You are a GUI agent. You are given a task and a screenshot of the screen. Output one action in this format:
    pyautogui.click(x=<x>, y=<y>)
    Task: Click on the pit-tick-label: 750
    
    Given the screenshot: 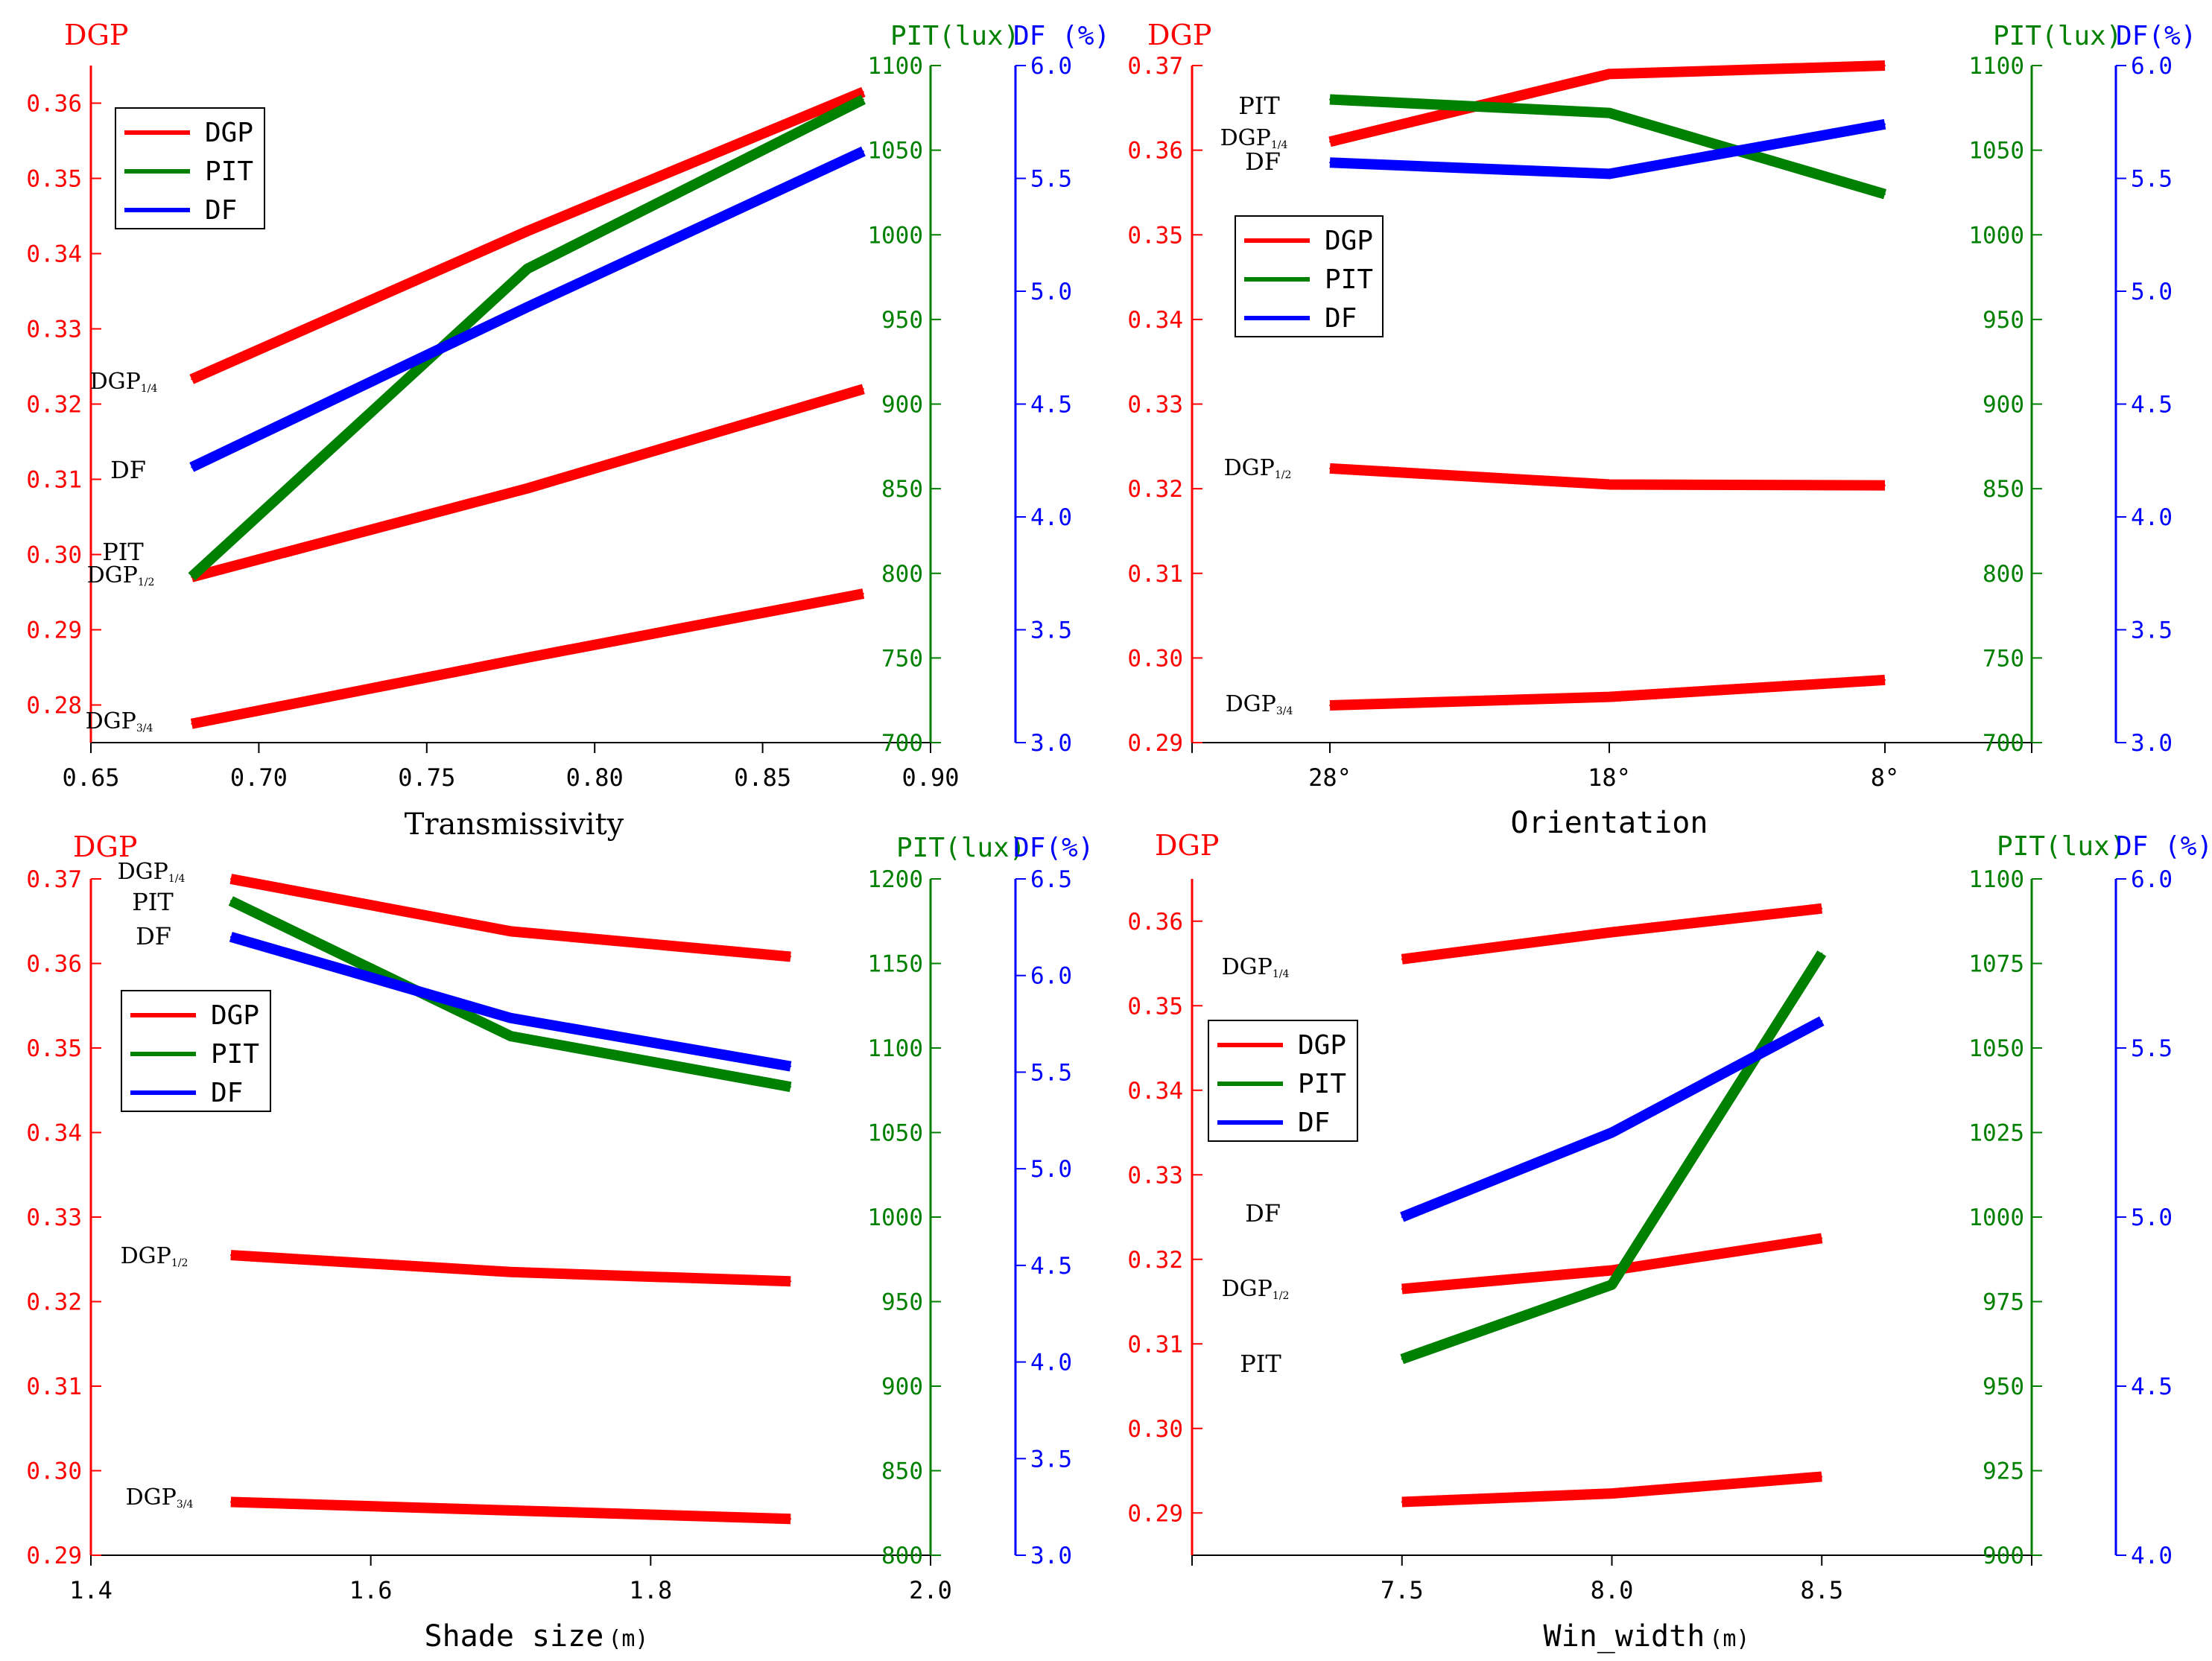 What is the action you would take?
    pyautogui.click(x=902, y=658)
    